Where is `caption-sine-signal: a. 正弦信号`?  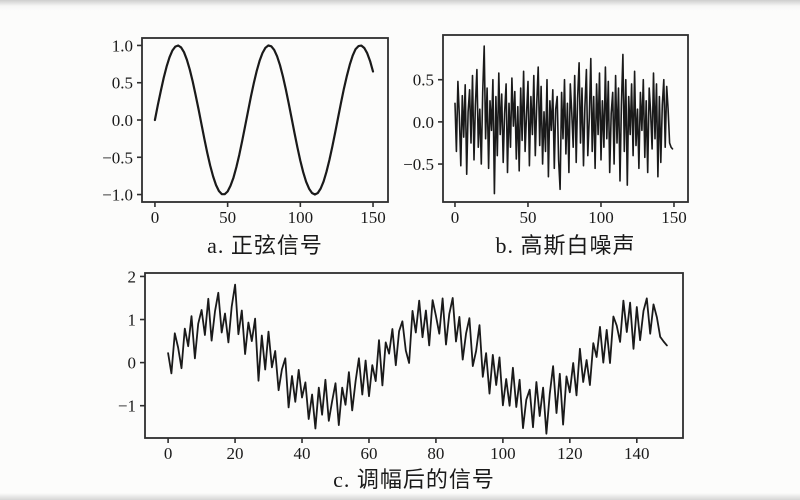 caption-sine-signal: a. 正弦信号 is located at coordinates (265, 245).